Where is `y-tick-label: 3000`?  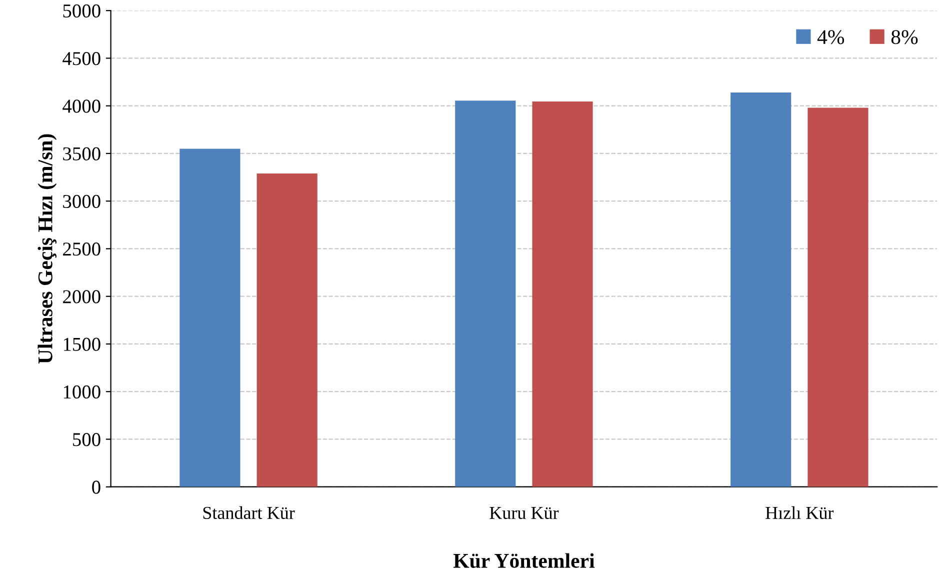 y-tick-label: 3000 is located at coordinates (81, 201).